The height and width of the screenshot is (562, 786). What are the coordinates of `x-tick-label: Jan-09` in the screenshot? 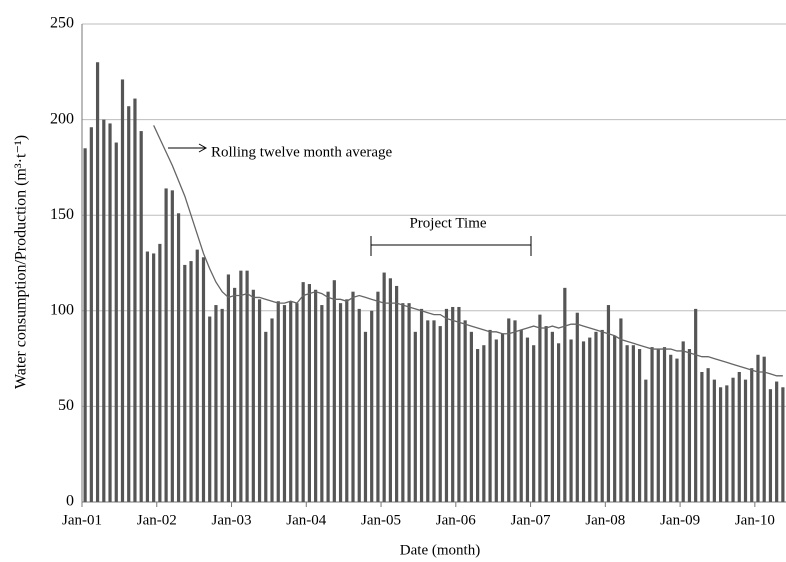 It's located at (680, 520).